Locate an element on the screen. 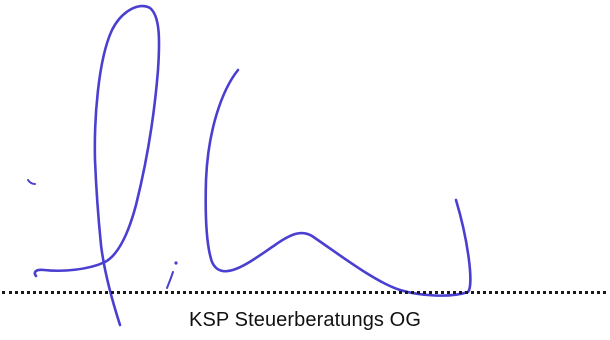  signature-line is located at coordinates (304, 292).